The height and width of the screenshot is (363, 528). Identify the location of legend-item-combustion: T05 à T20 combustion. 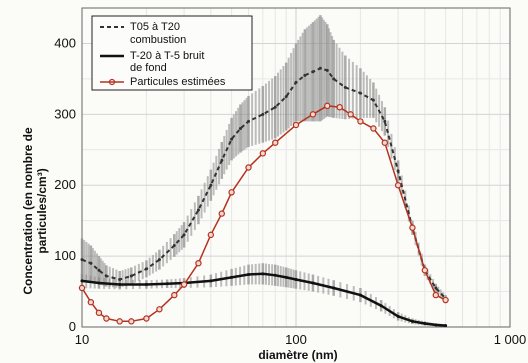
(143, 33).